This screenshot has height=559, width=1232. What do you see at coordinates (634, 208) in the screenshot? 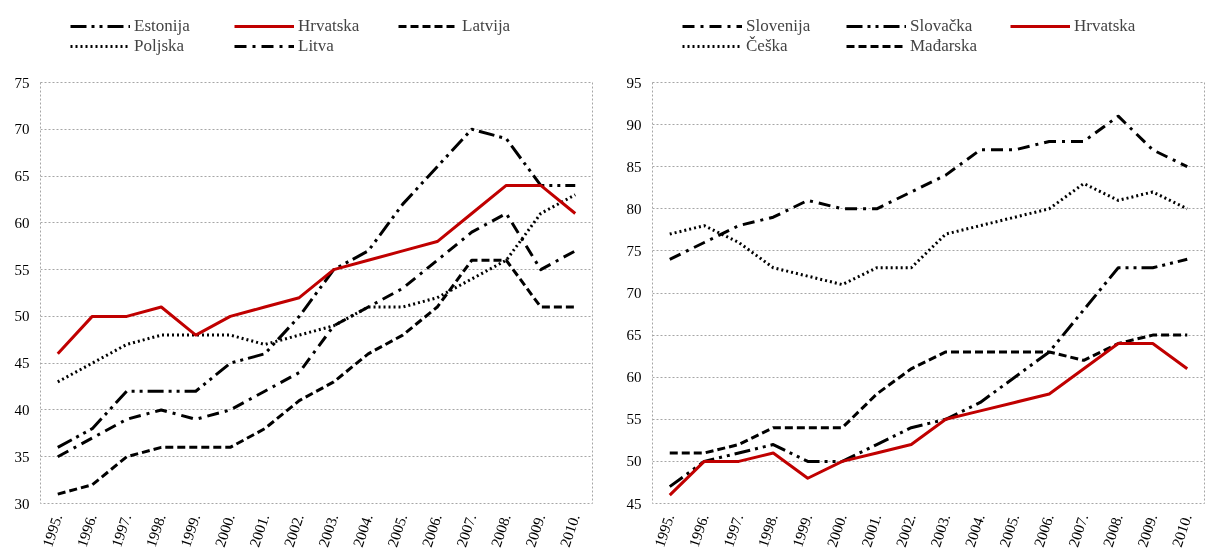
I see `y-tick-label: 80` at bounding box center [634, 208].